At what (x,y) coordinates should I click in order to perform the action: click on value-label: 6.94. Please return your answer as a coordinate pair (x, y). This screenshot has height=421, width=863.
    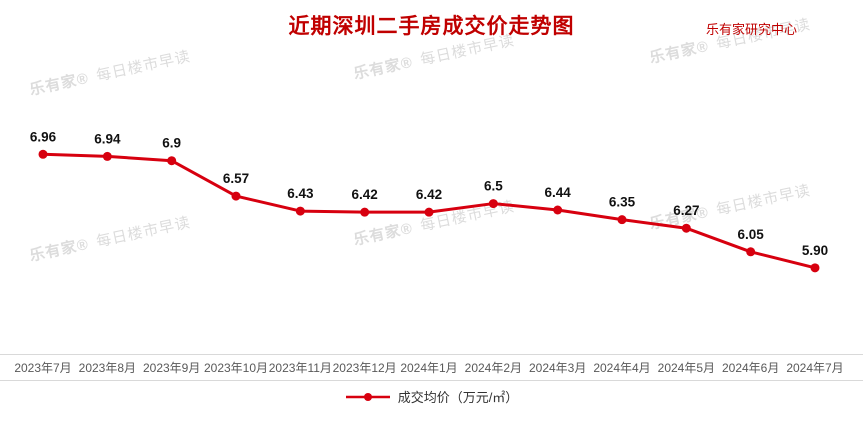
    Looking at the image, I should click on (107, 138).